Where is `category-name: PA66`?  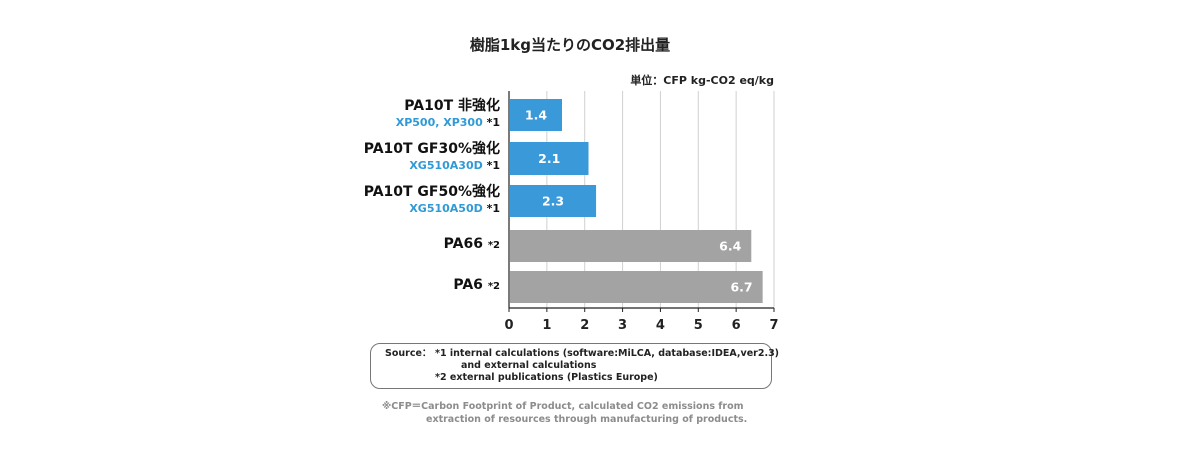 category-name: PA66 is located at coordinates (463, 244).